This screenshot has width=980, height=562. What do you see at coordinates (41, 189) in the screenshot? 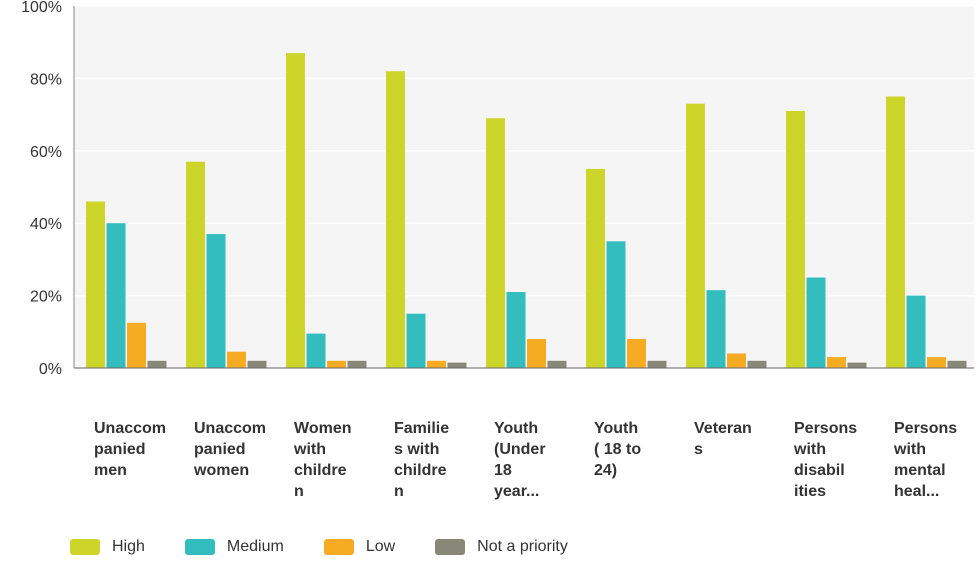
I see `y-axis-ticks: 0% 20% 40% 60% 80% 100%` at bounding box center [41, 189].